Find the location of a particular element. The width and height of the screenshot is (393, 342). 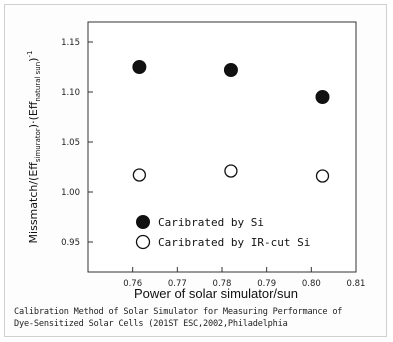

y-tick-label: 0.95 is located at coordinates (70, 243).